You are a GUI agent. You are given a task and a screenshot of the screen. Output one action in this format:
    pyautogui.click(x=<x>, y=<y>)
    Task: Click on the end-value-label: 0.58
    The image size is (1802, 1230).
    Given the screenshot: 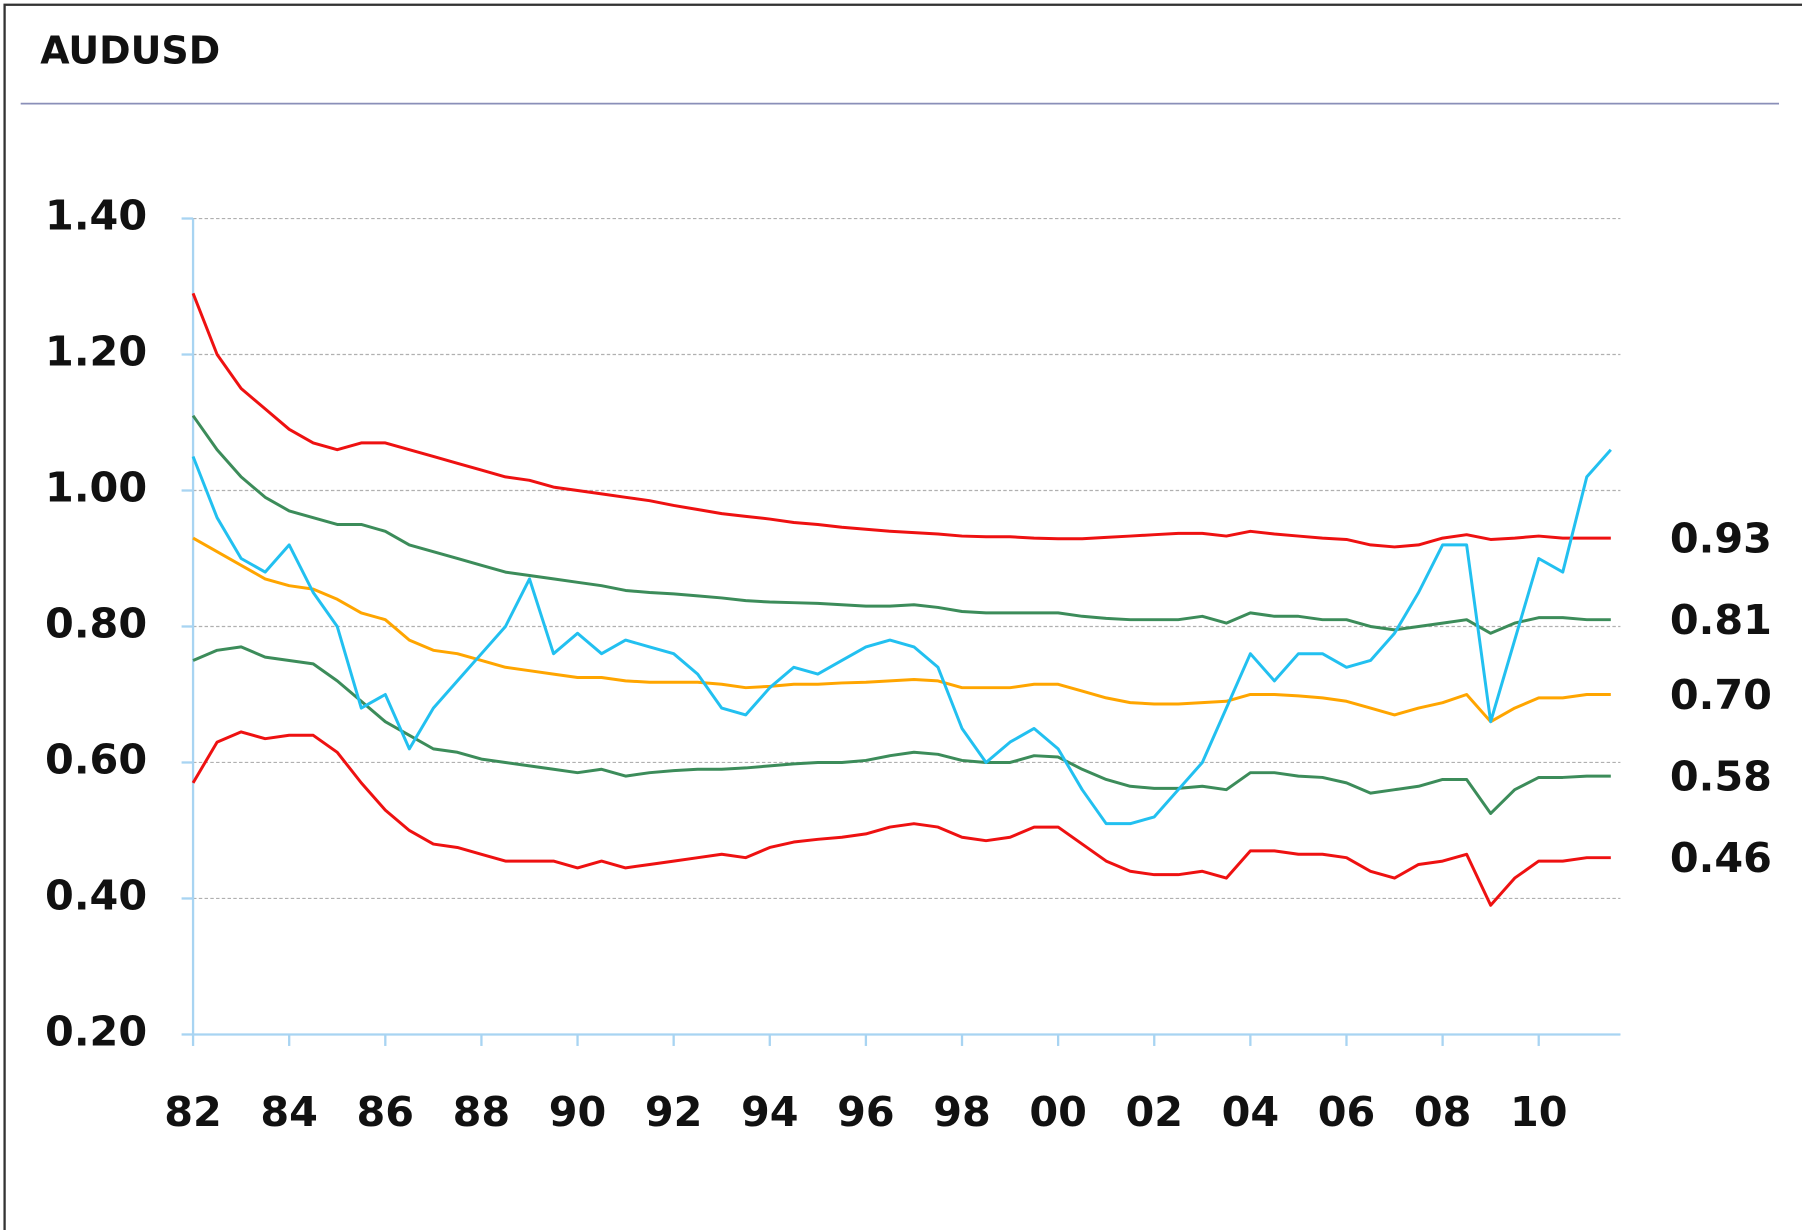 What is the action you would take?
    pyautogui.click(x=1721, y=777)
    